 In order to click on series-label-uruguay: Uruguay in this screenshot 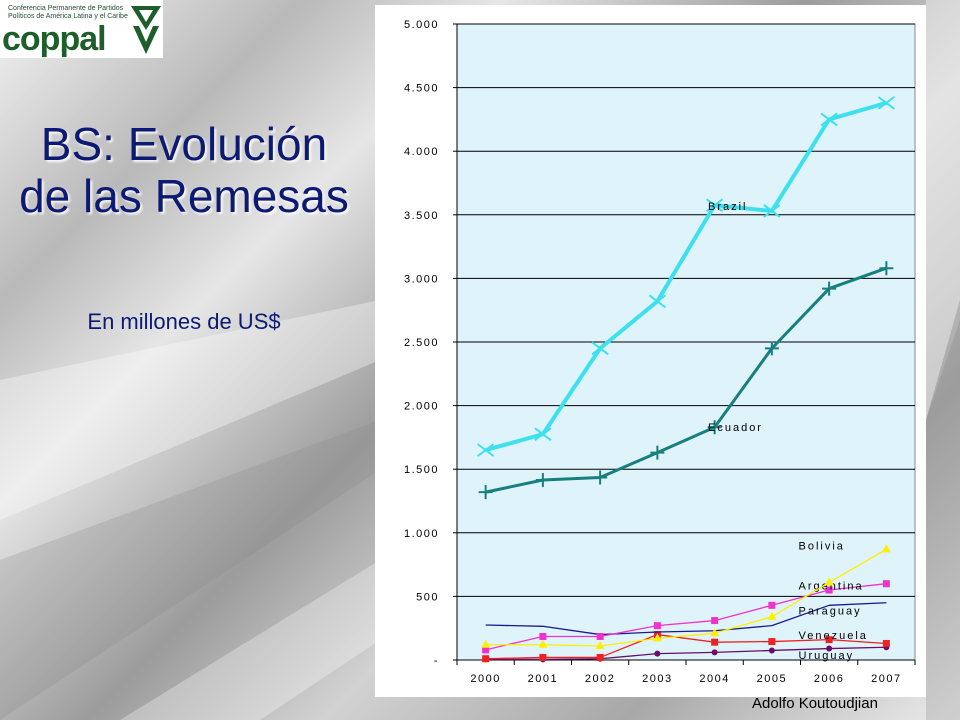, I will do `click(827, 656)`.